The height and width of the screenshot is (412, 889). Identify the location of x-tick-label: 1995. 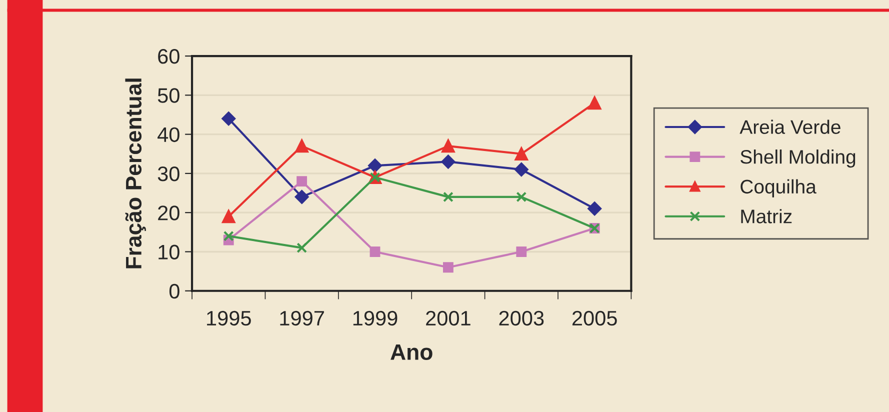
(229, 318).